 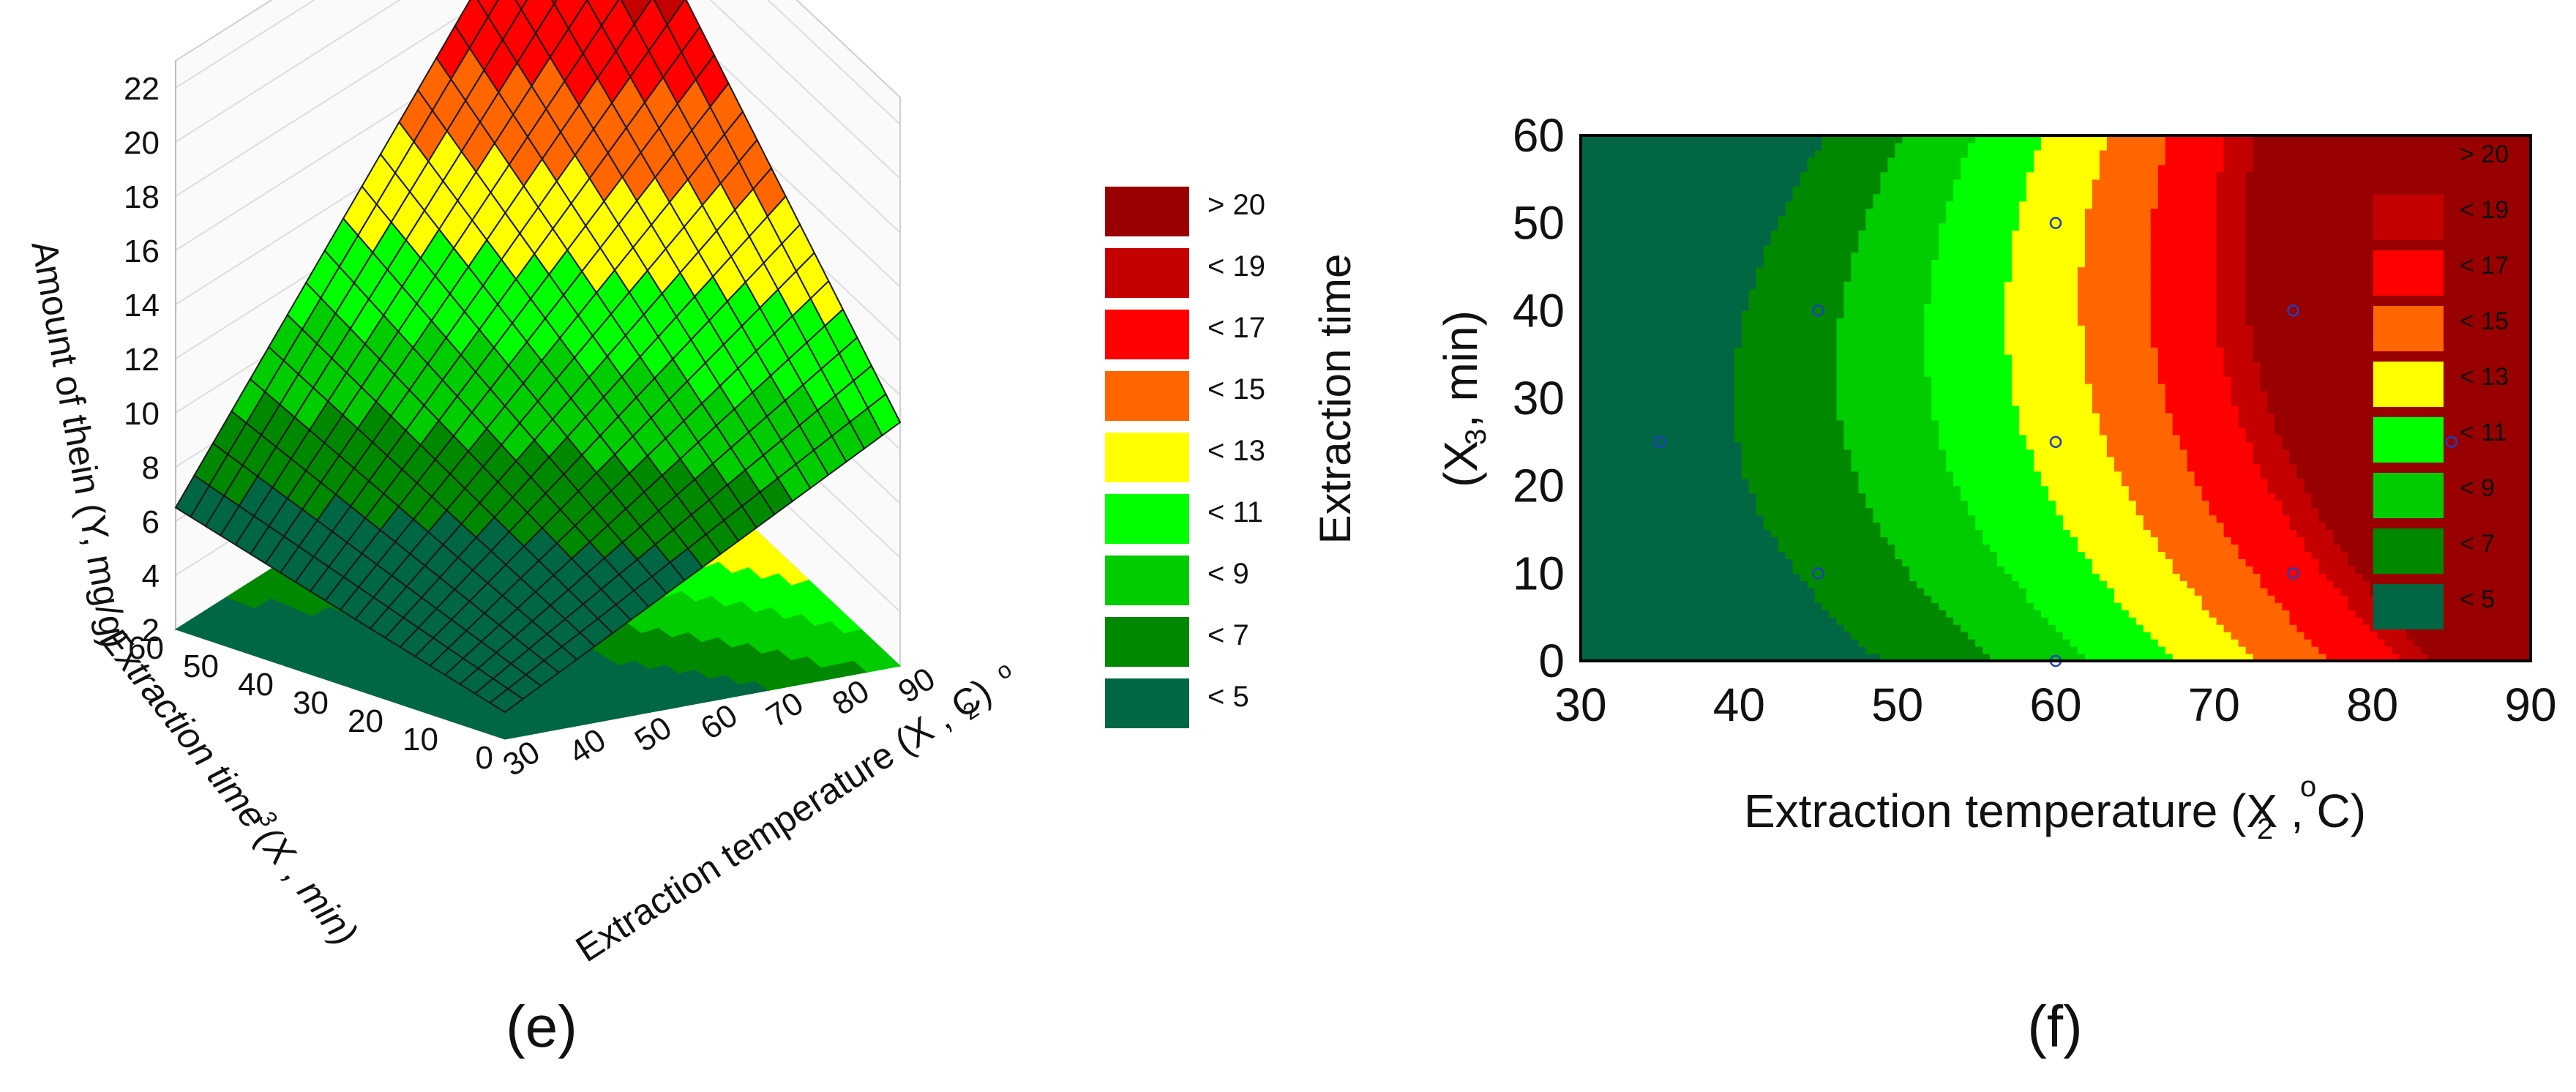 I want to click on x-axis-label-superscript: o, so click(x=1003, y=671).